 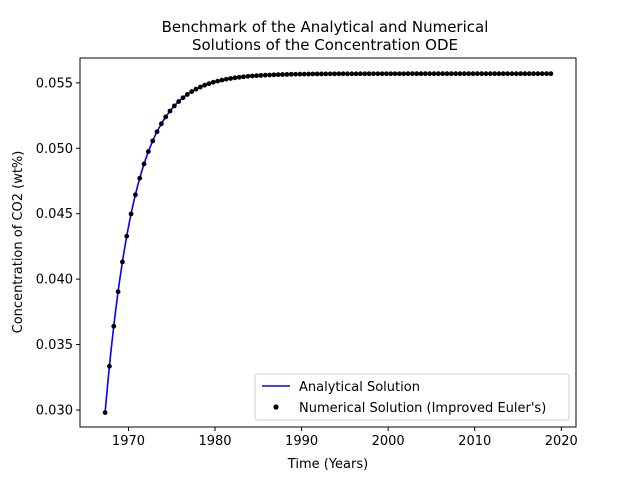 I want to click on y-tick-label: 0.035, so click(x=54, y=345).